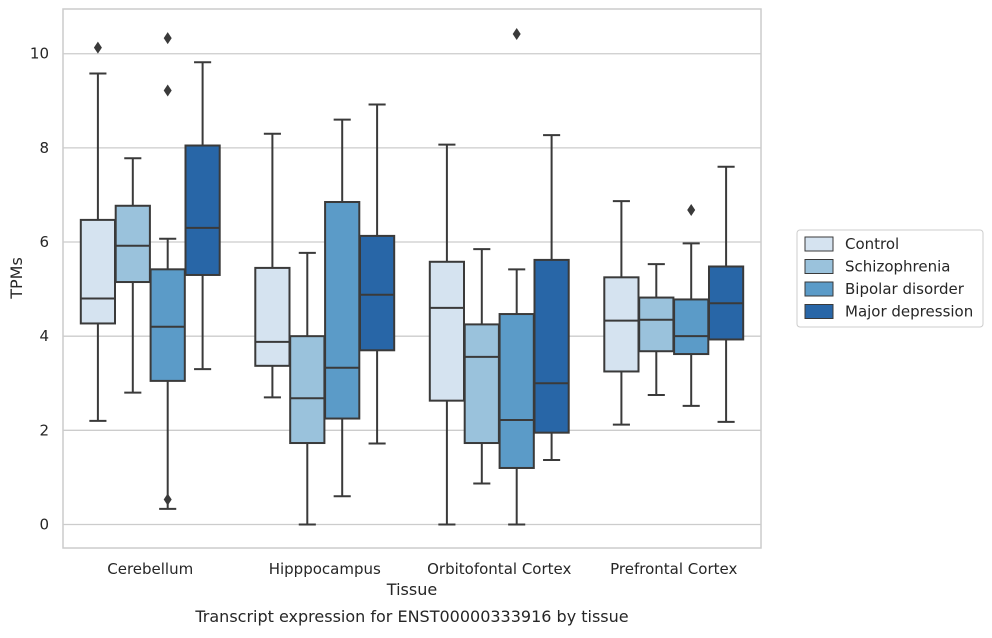 The width and height of the screenshot is (992, 638). What do you see at coordinates (897, 267) in the screenshot?
I see `legend-label: Schizophrenia` at bounding box center [897, 267].